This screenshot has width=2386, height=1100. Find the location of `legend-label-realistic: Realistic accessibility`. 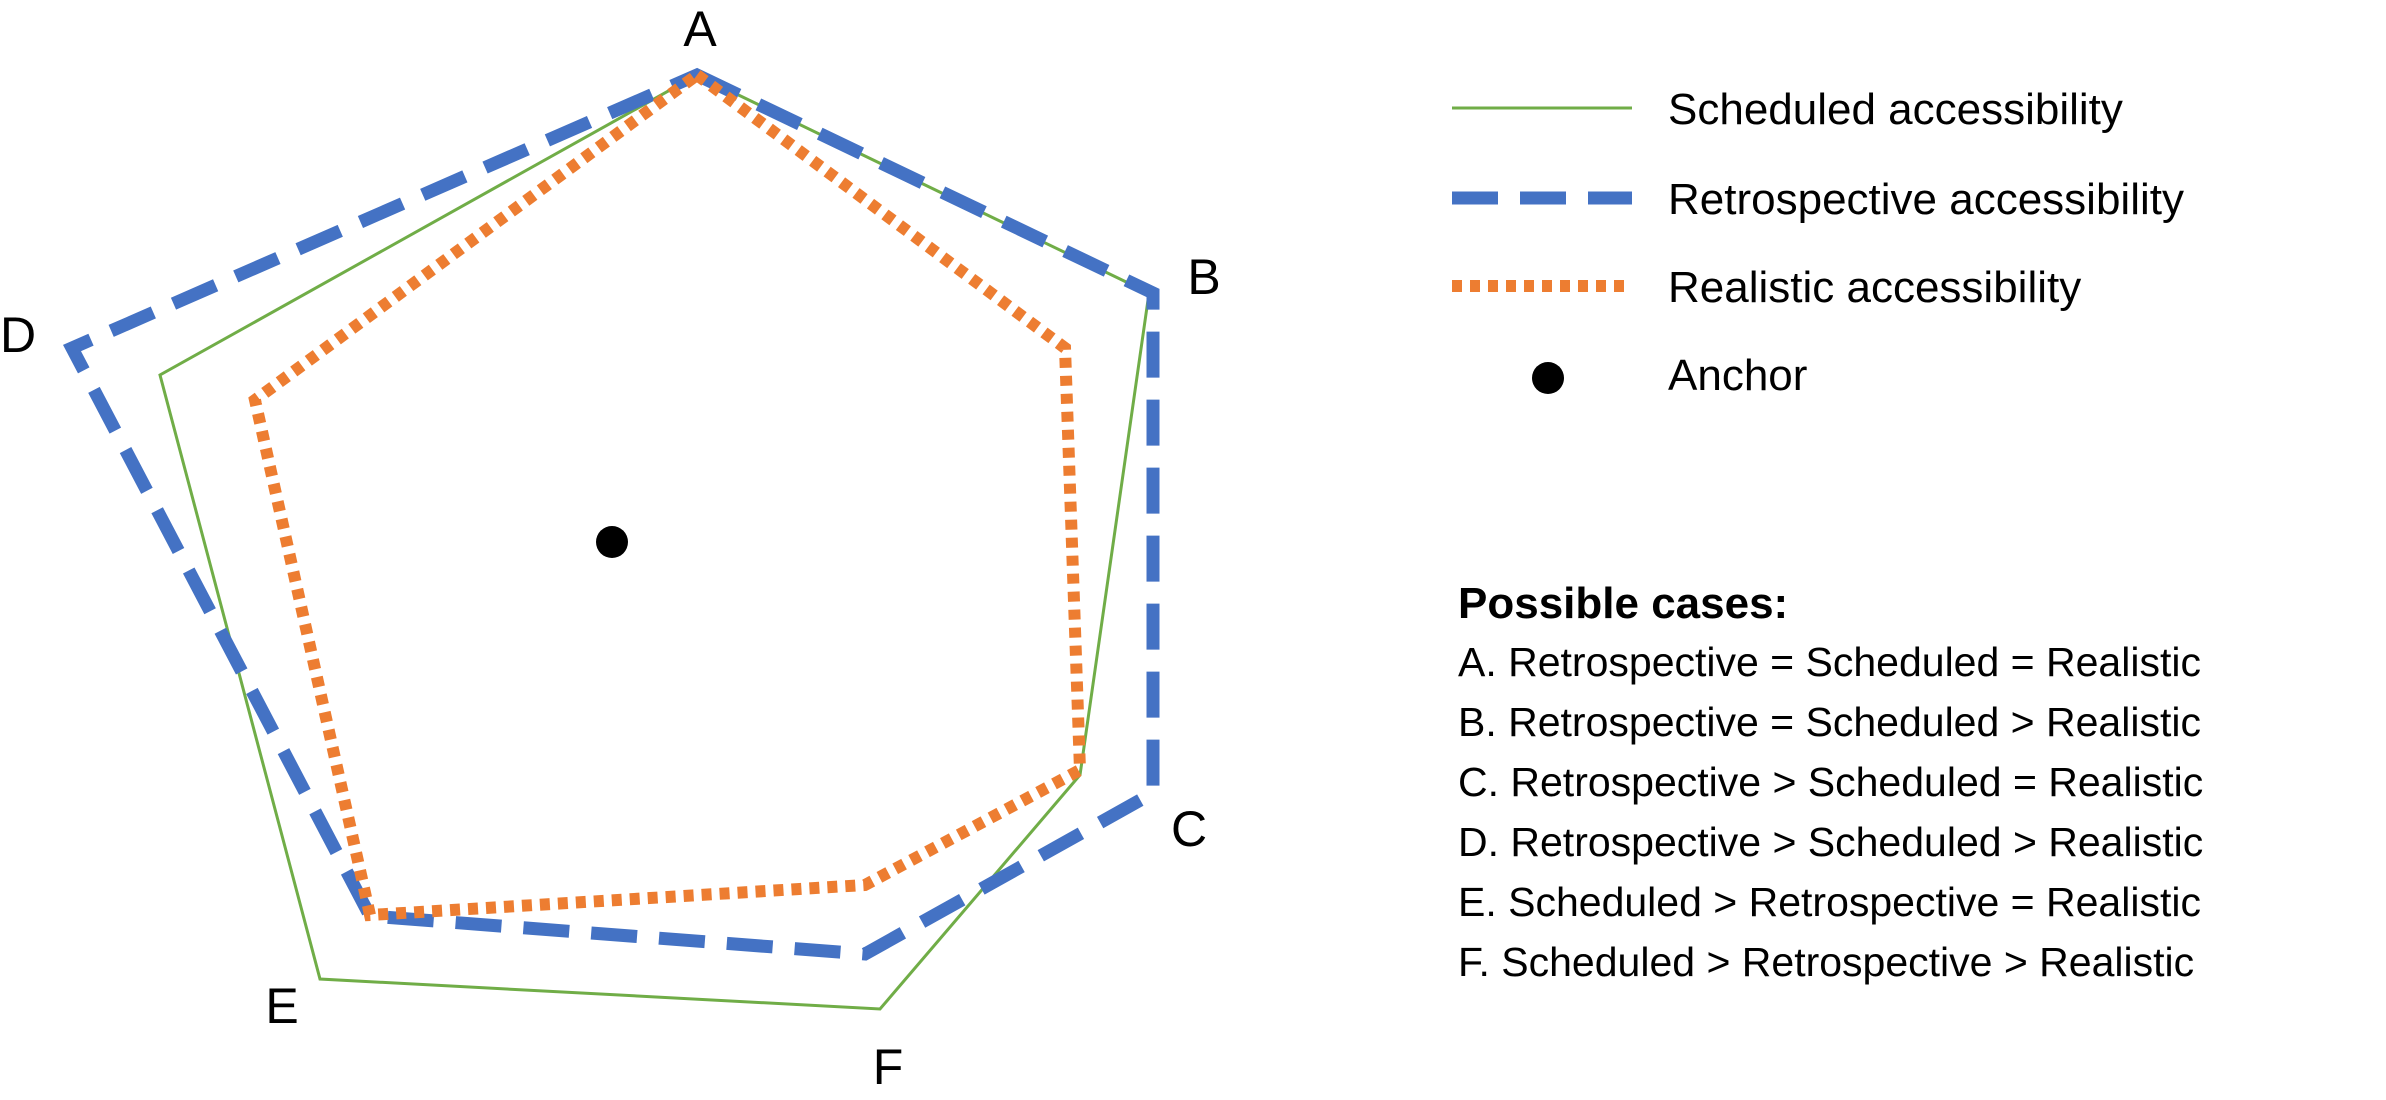

legend-label-realistic: Realistic accessibility is located at coordinates (1874, 287).